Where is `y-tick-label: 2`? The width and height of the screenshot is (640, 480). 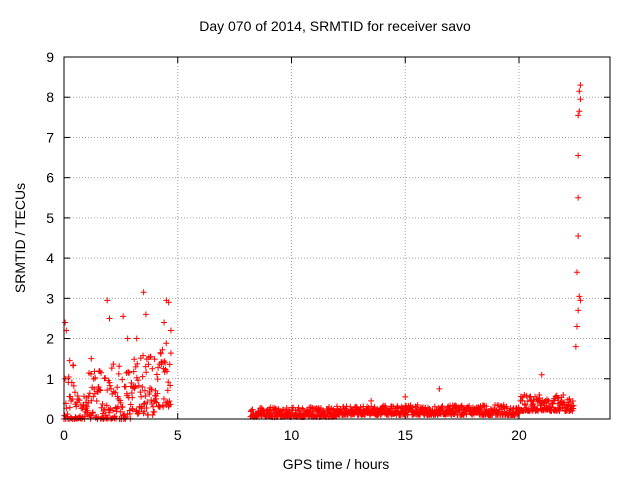
y-tick-label: 2 is located at coordinates (50, 339).